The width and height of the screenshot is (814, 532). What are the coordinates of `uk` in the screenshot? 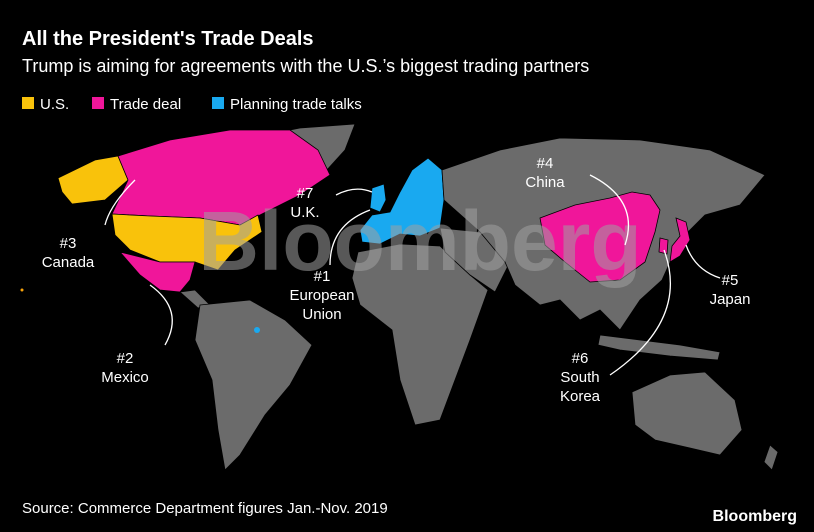 It's located at (378, 198).